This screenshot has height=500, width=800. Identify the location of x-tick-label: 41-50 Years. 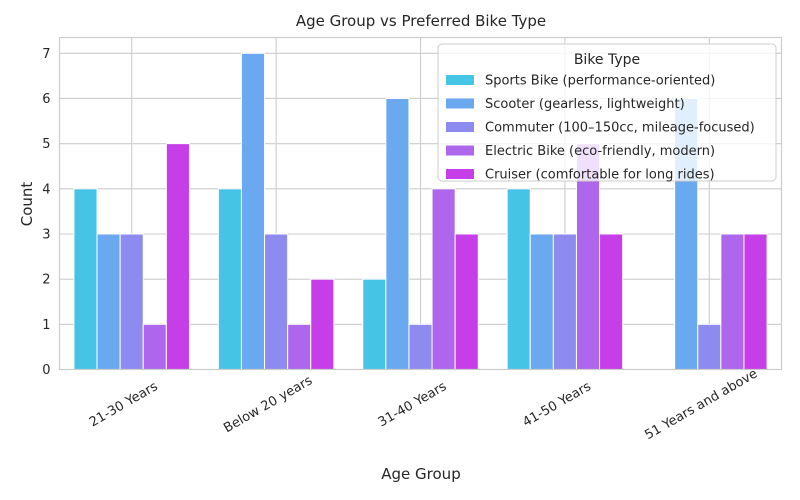
(557, 404).